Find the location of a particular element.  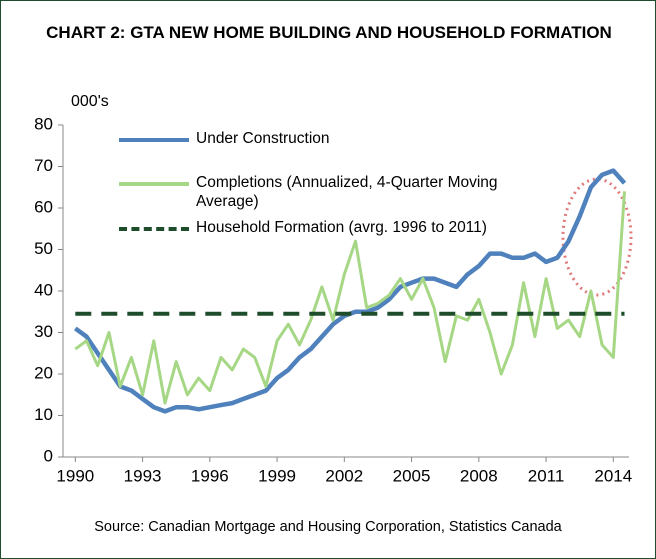

y-tick-label: 40 is located at coordinates (43, 289).